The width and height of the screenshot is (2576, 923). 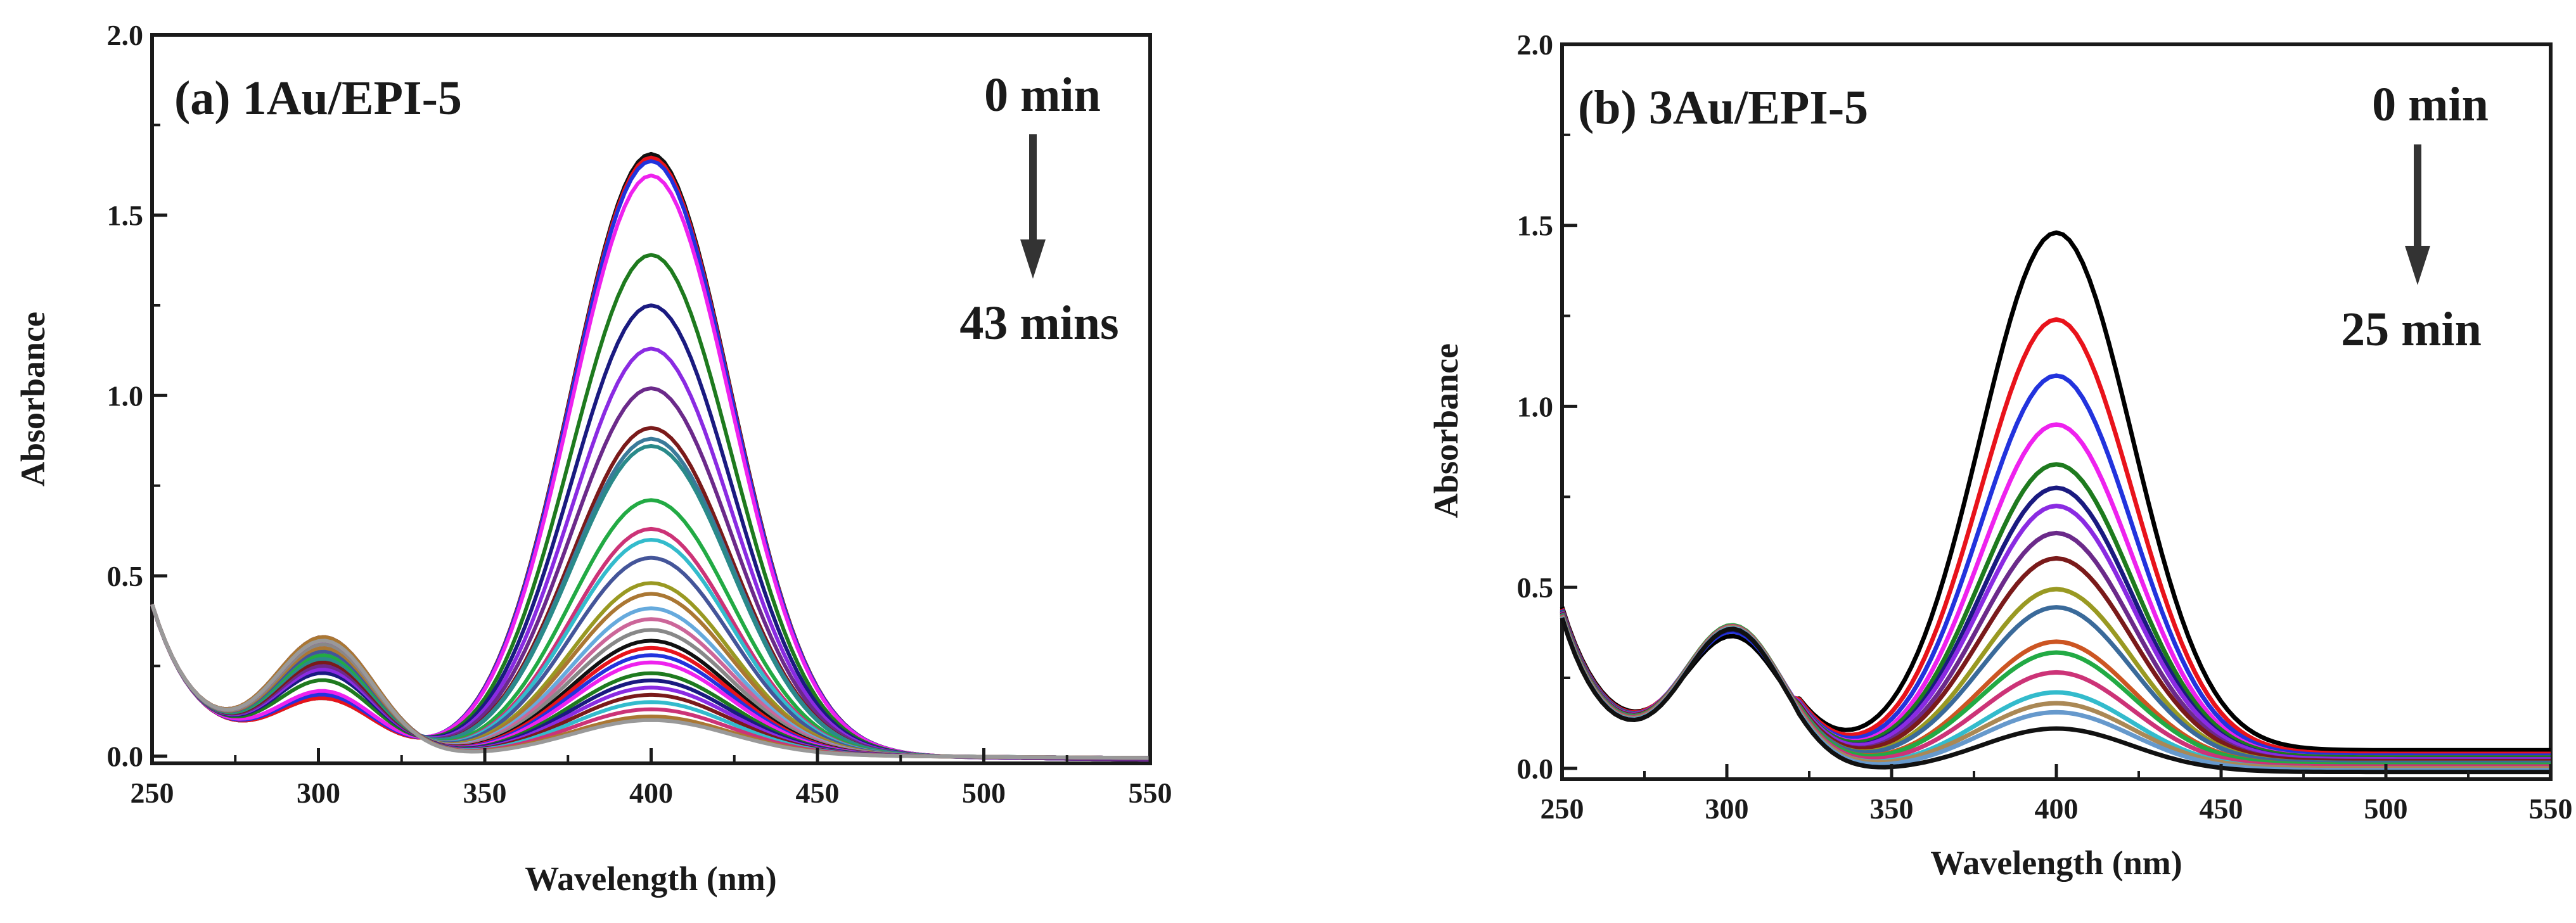 I want to click on panel-b-y-tick-label-1: 1.0, so click(x=1535, y=406).